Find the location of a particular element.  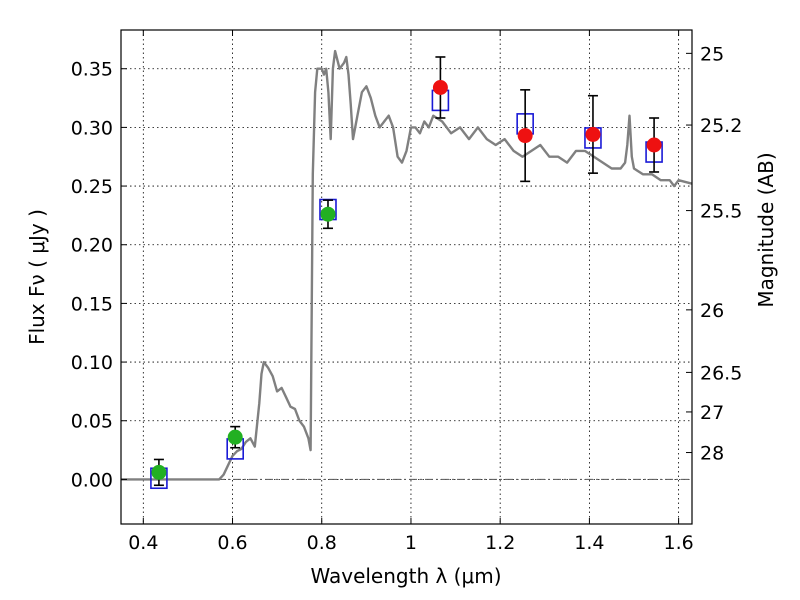

x-tick-label: 1.6 is located at coordinates (679, 543).